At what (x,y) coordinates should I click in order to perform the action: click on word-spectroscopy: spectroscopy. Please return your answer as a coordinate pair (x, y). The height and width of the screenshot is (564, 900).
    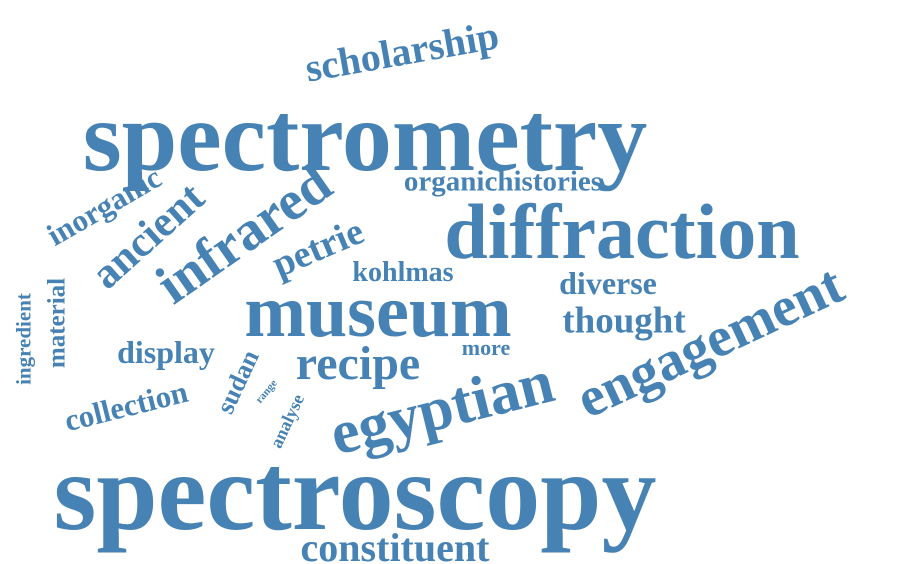
    Looking at the image, I should click on (355, 492).